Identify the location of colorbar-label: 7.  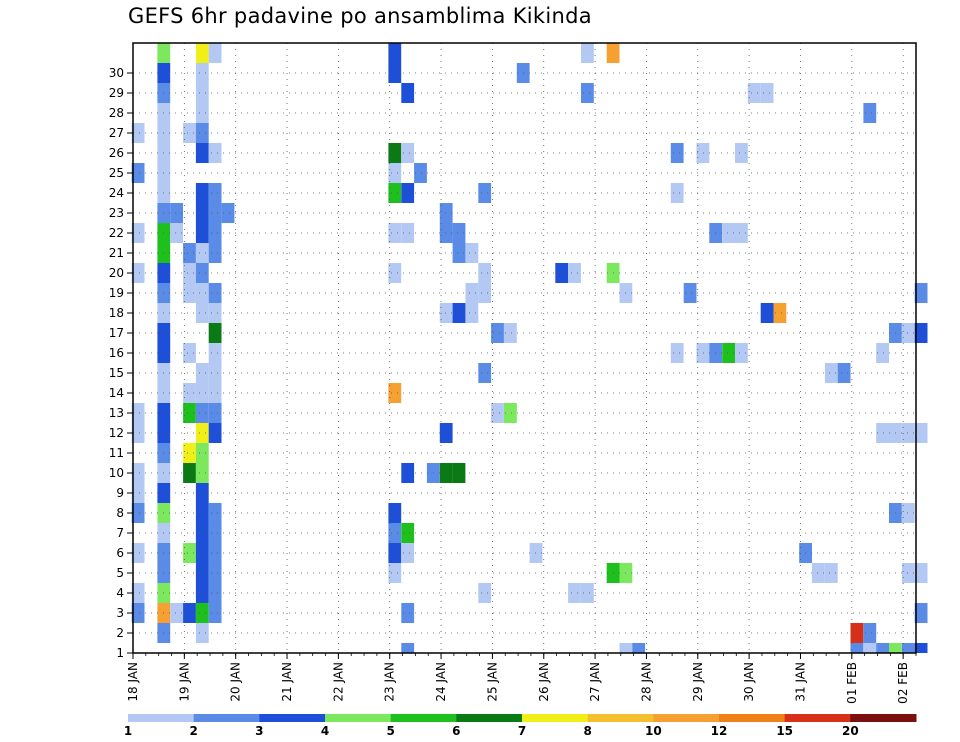
(522, 731).